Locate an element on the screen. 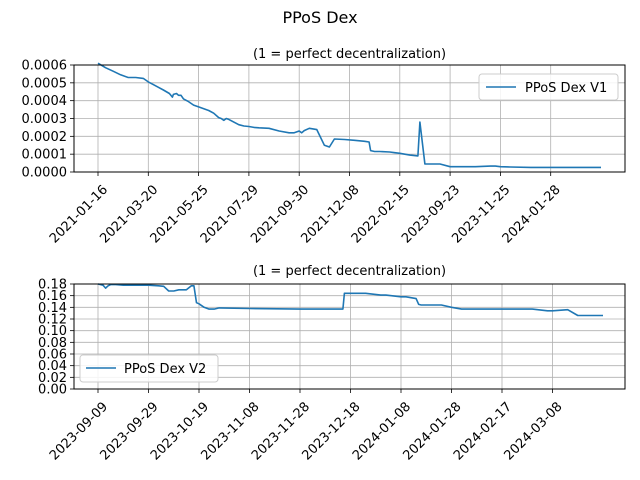 This screenshot has width=640, height=480. bottom-y-tick-label: 0.06 is located at coordinates (52, 355).